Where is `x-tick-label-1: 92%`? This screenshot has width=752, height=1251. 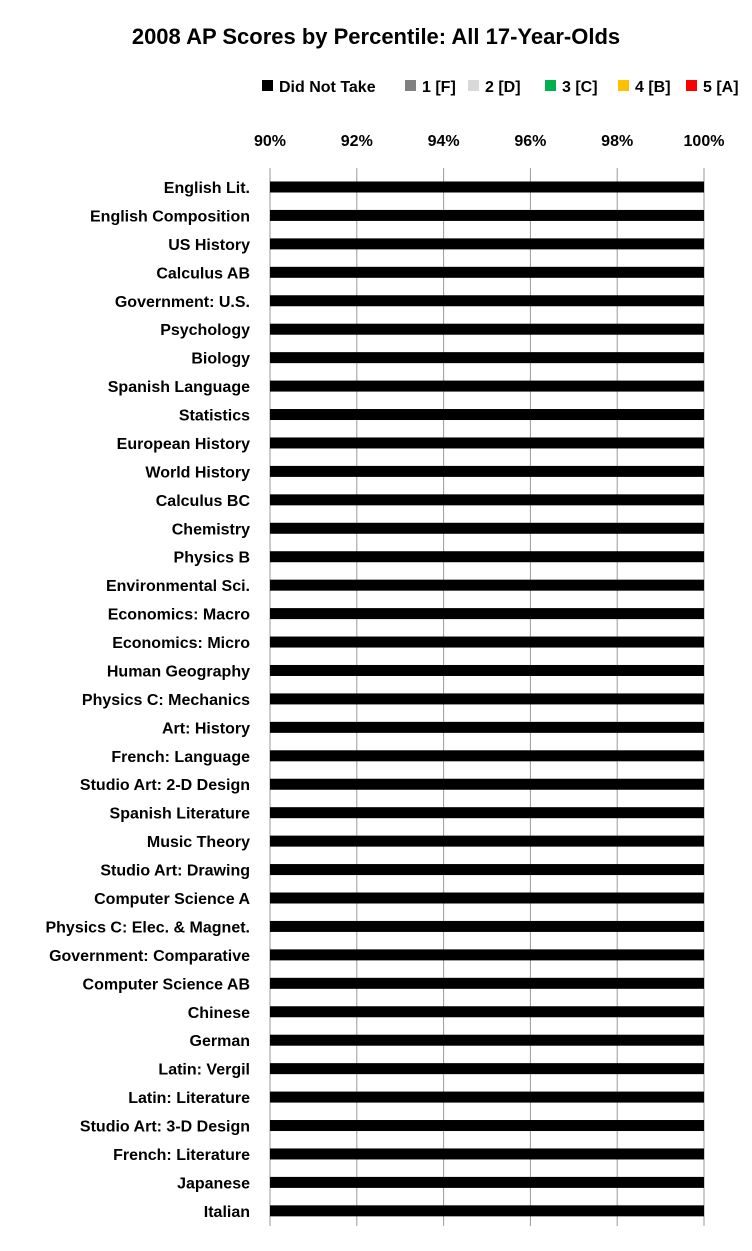
x-tick-label-1: 92% is located at coordinates (357, 141).